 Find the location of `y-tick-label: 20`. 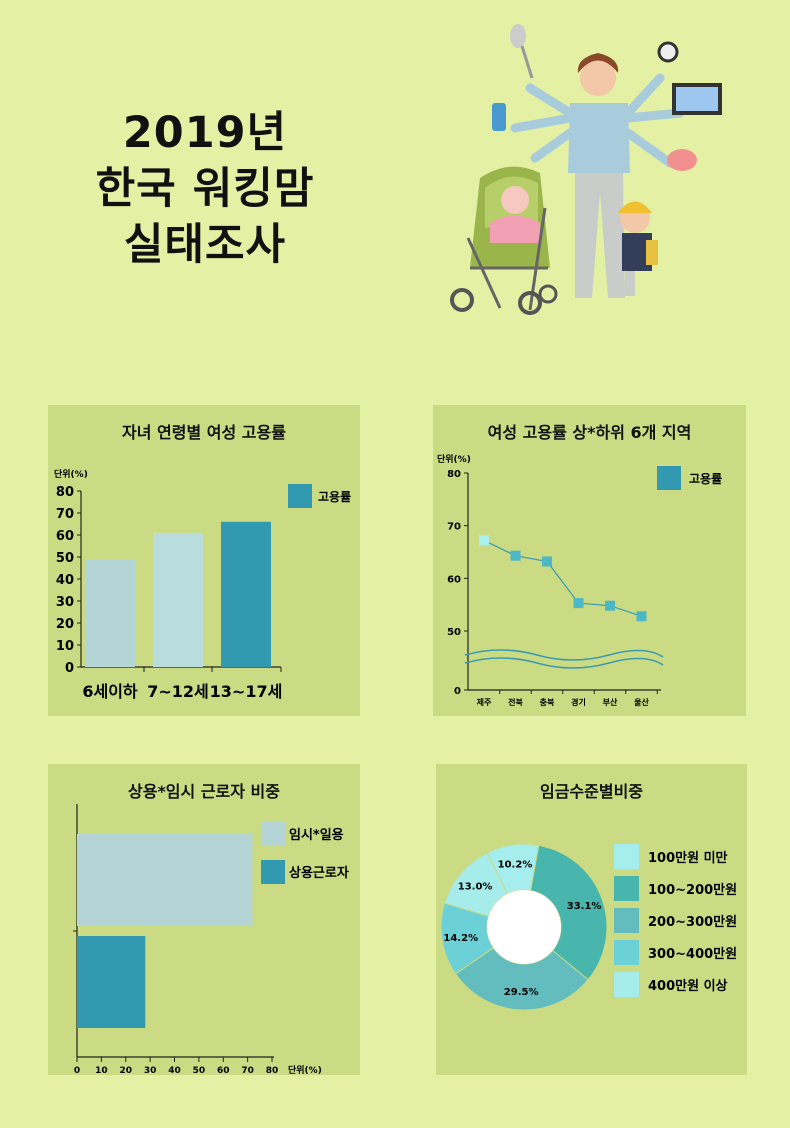

y-tick-label: 20 is located at coordinates (65, 624).